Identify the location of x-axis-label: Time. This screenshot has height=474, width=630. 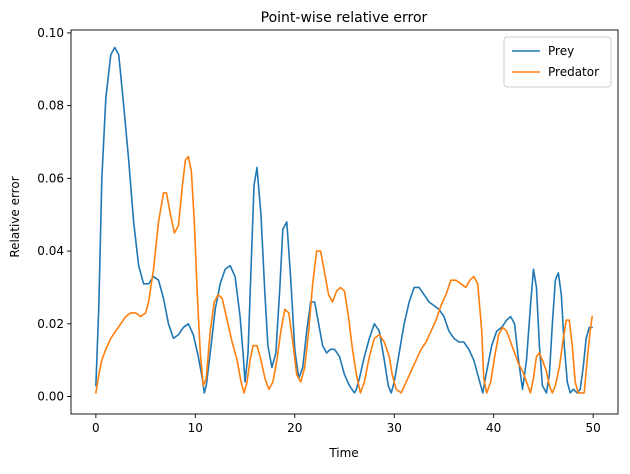
(343, 453).